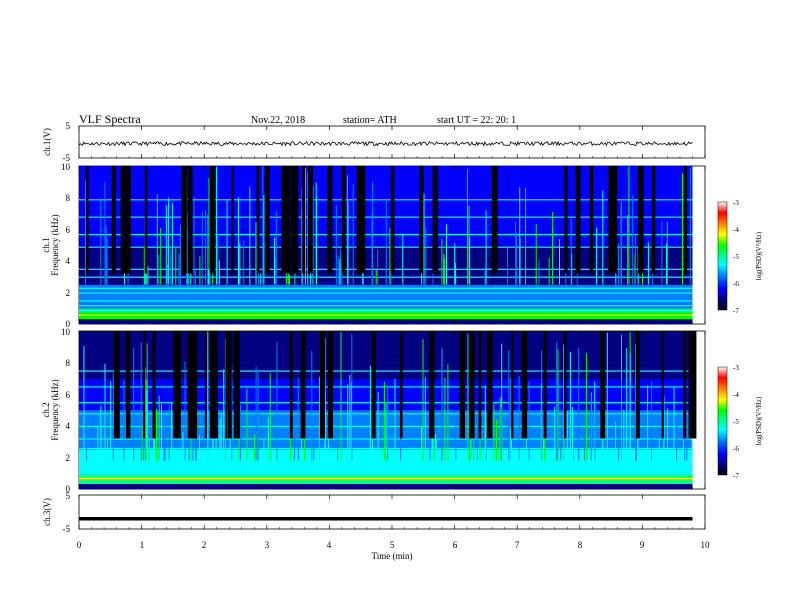  Describe the element at coordinates (736, 368) in the screenshot. I see `ch2-cbar-tick-3: -3` at that location.